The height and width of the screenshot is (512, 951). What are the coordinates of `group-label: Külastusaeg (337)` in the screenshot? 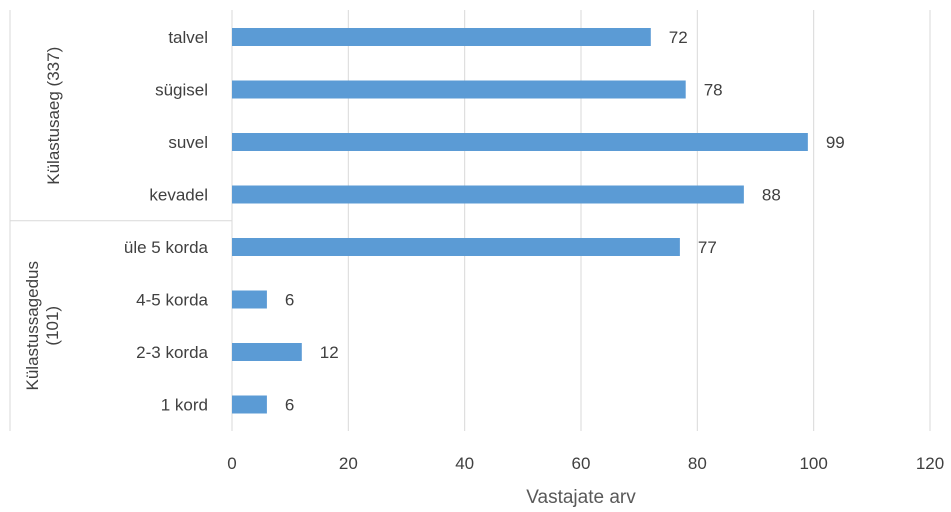 It's located at (53, 116).